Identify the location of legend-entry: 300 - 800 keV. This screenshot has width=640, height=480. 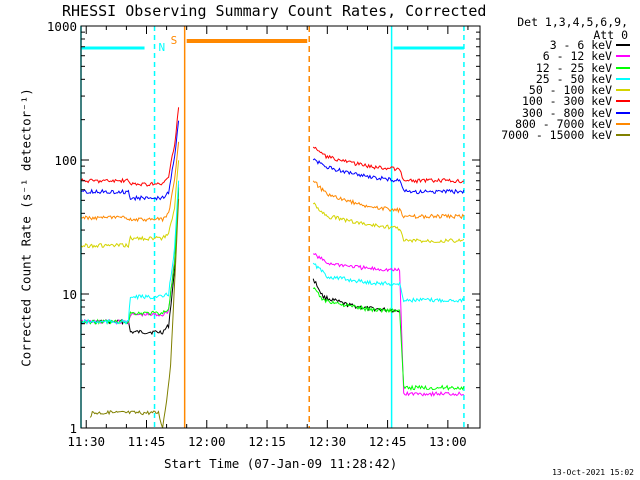
(558, 112).